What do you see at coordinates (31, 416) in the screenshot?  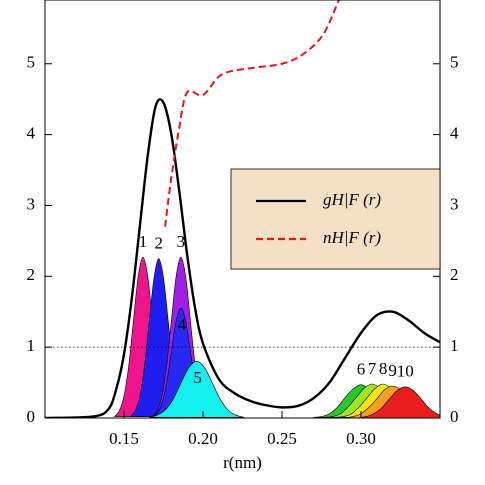 I see `y-tick-label: 0` at bounding box center [31, 416].